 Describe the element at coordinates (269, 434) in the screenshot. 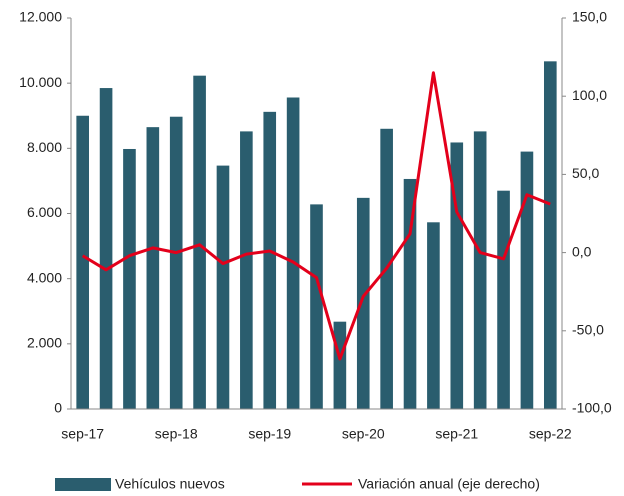

I see `x-tick-label: sep-19` at that location.